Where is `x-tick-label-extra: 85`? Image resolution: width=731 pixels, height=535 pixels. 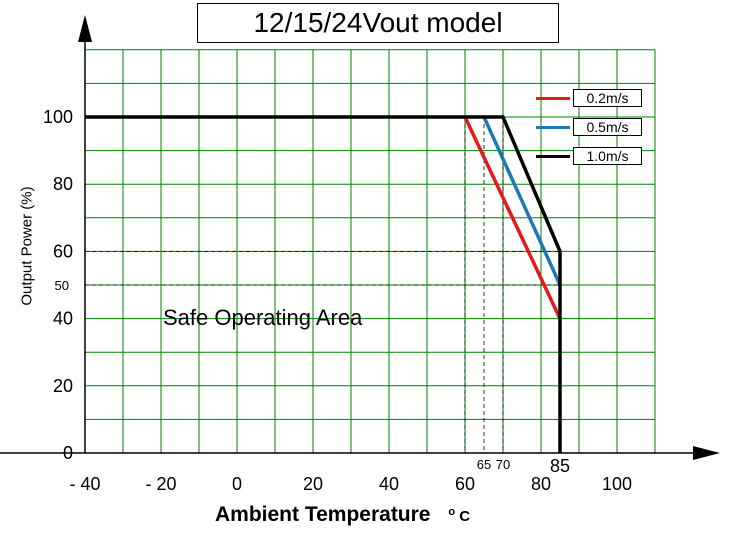 x-tick-label-extra: 85 is located at coordinates (560, 466).